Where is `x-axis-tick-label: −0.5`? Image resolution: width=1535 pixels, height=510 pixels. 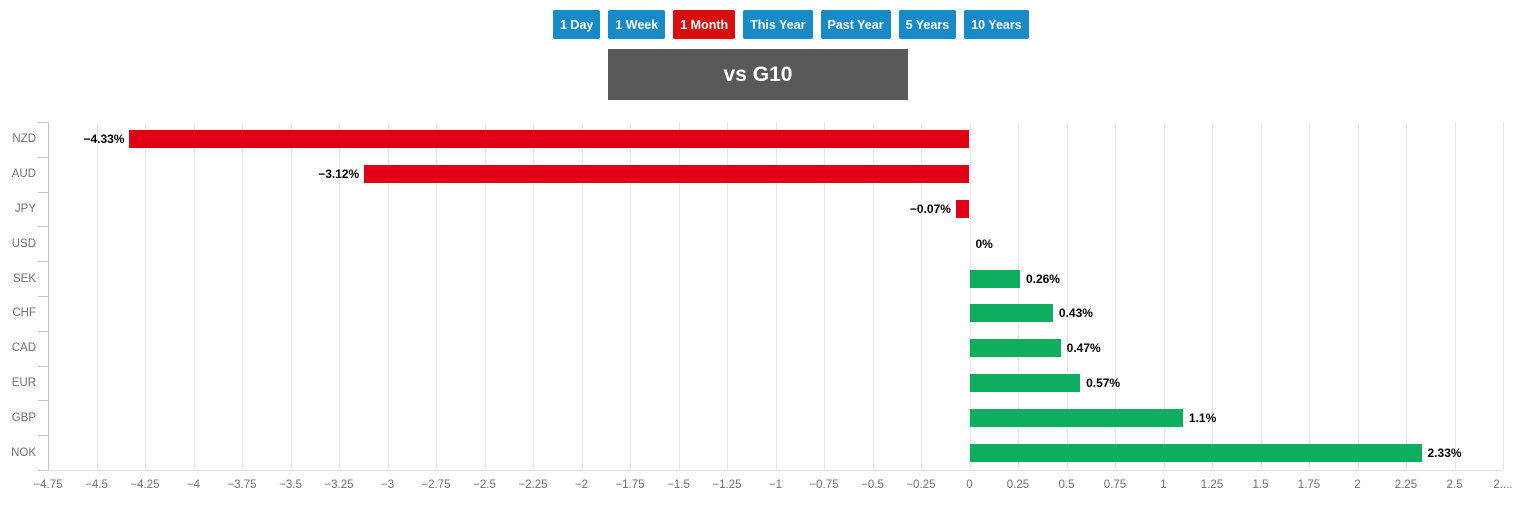 x-axis-tick-label: −0.5 is located at coordinates (872, 485).